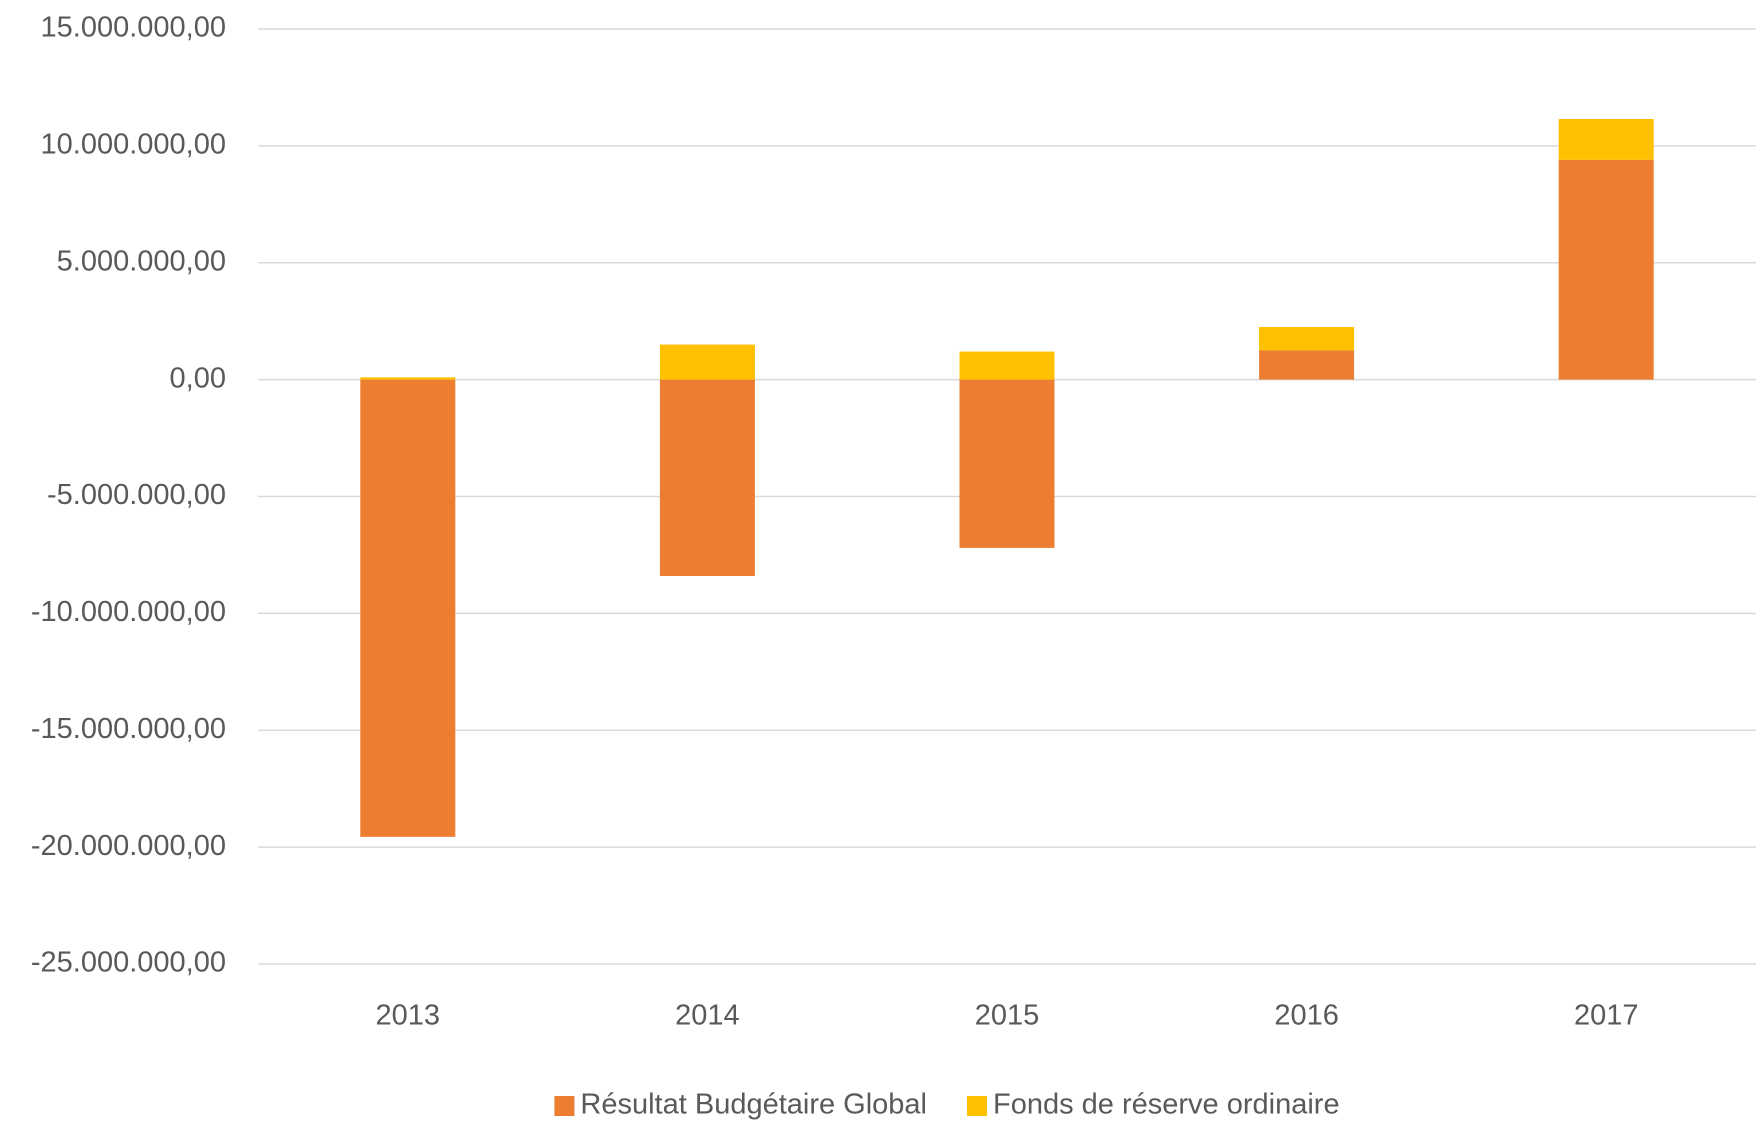  I want to click on legend-label: Fonds de réserve ordinaire, so click(1166, 1105).